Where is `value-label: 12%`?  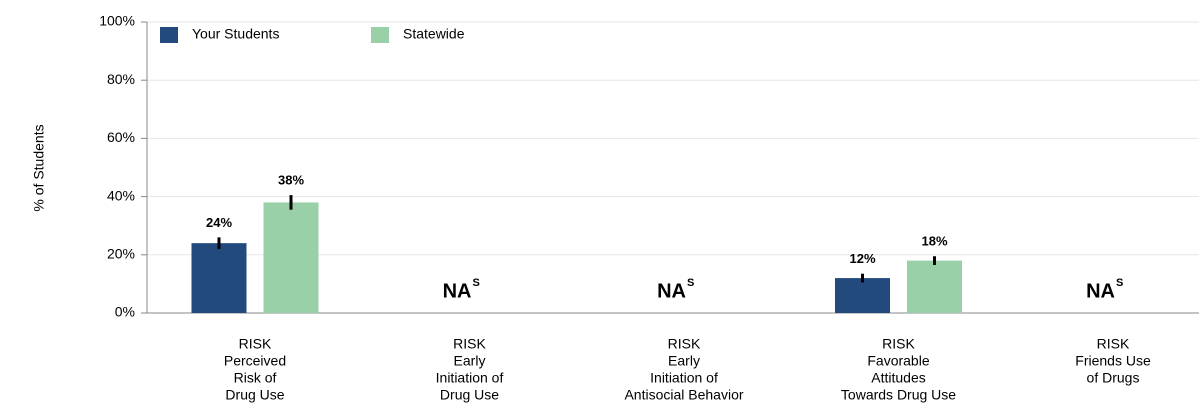
value-label: 12% is located at coordinates (862, 258).